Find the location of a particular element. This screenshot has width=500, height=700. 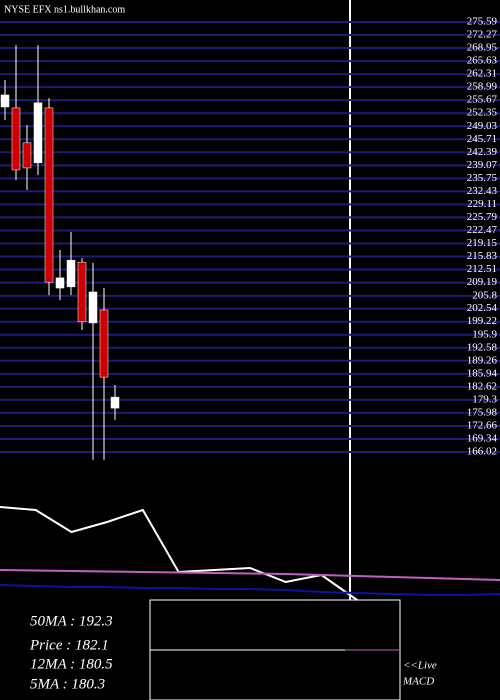

y-tick-label: 275.59 is located at coordinates (482, 22).